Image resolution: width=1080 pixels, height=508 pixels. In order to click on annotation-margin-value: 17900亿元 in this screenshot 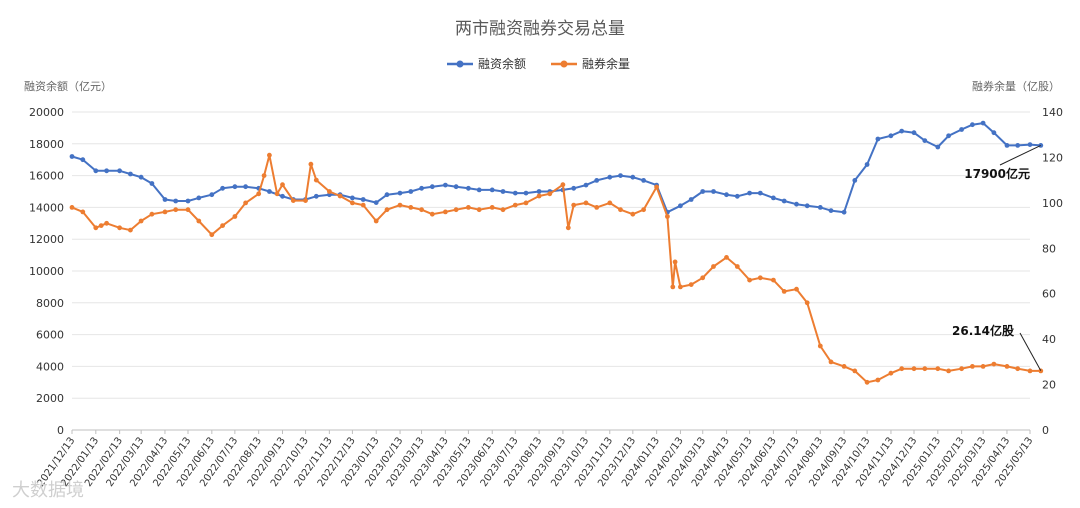, I will do `click(997, 173)`.